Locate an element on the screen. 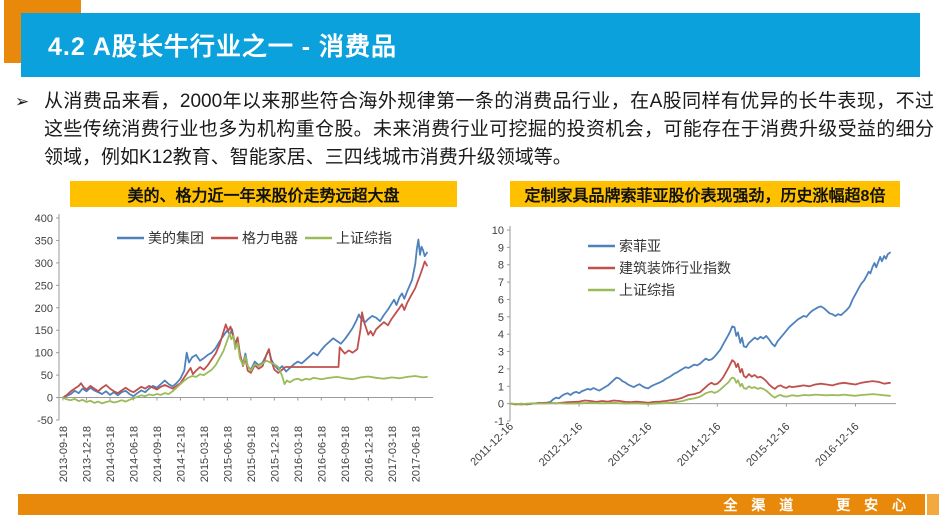 Image resolution: width=939 pixels, height=515 pixels. right-chart-title-text: 定制家具品牌索菲亚股价表现强劲，历史涨幅超8倍 is located at coordinates (705, 196).